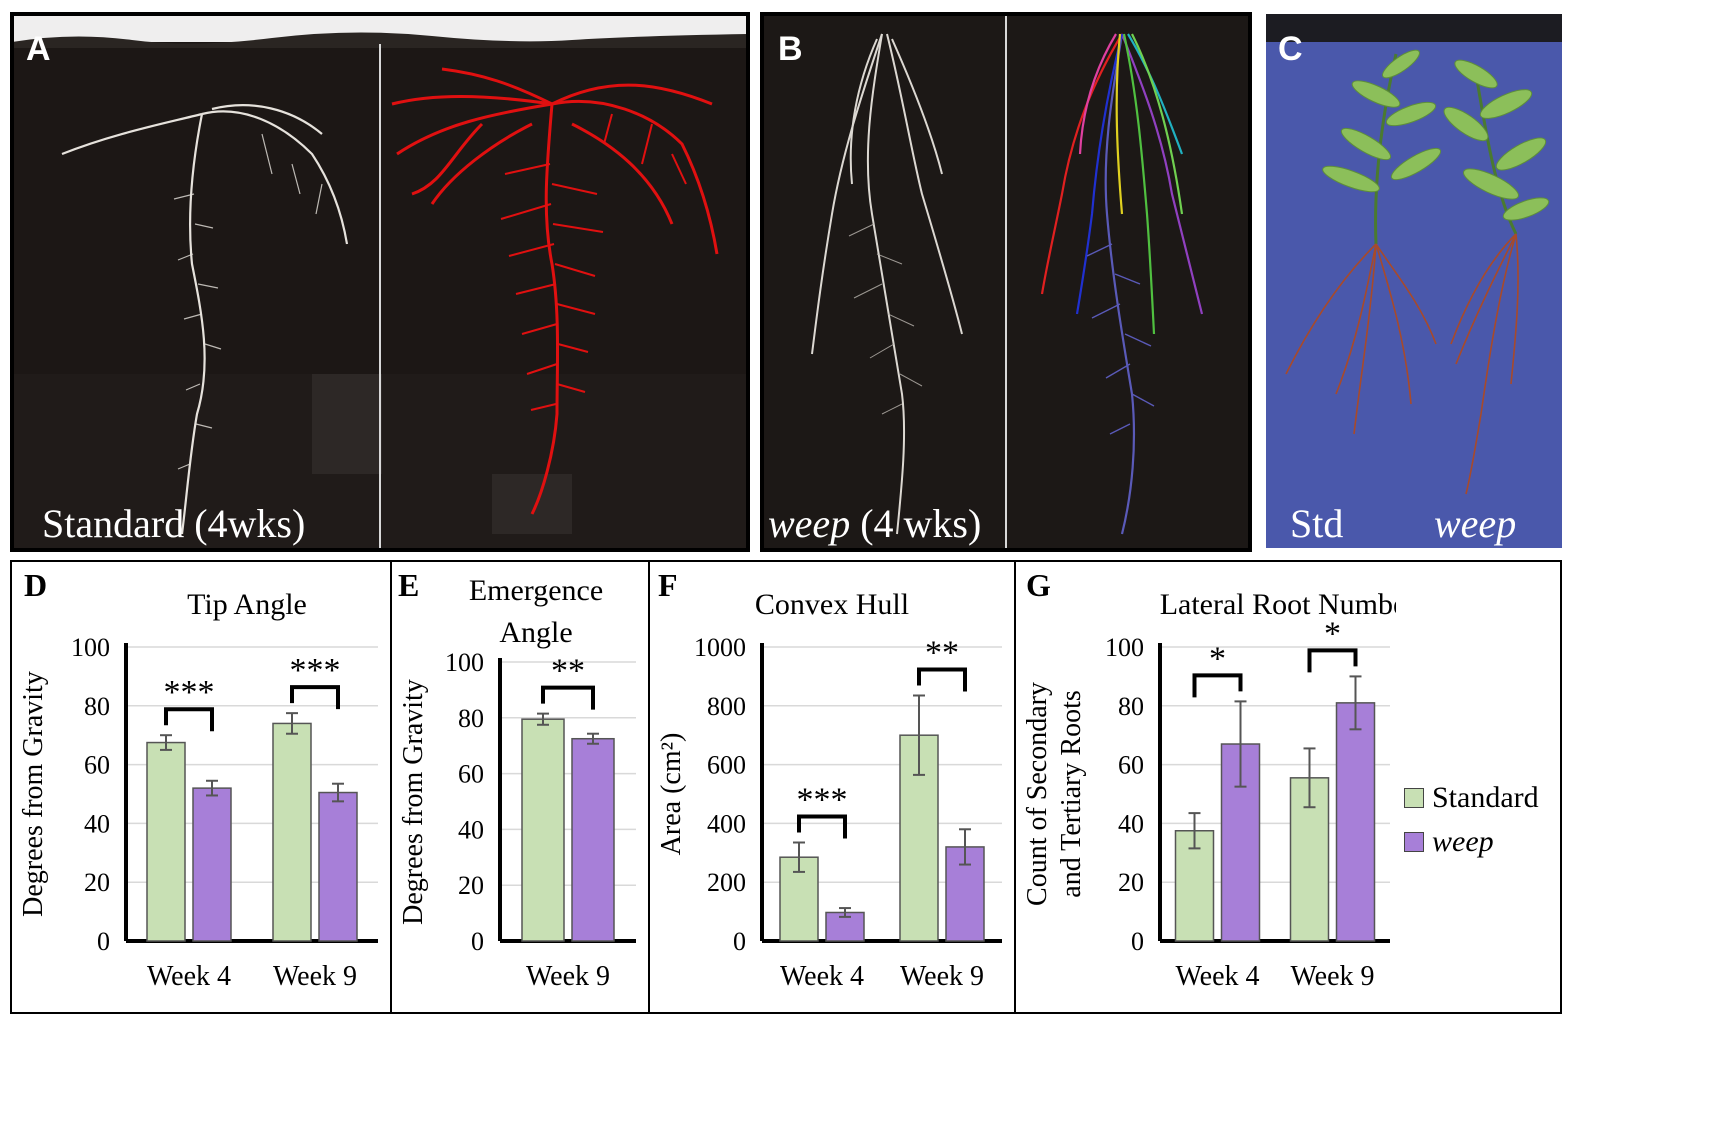 Image resolution: width=1724 pixels, height=1122 pixels. What do you see at coordinates (1414, 842) in the screenshot?
I see `legend-swatch-weep` at bounding box center [1414, 842].